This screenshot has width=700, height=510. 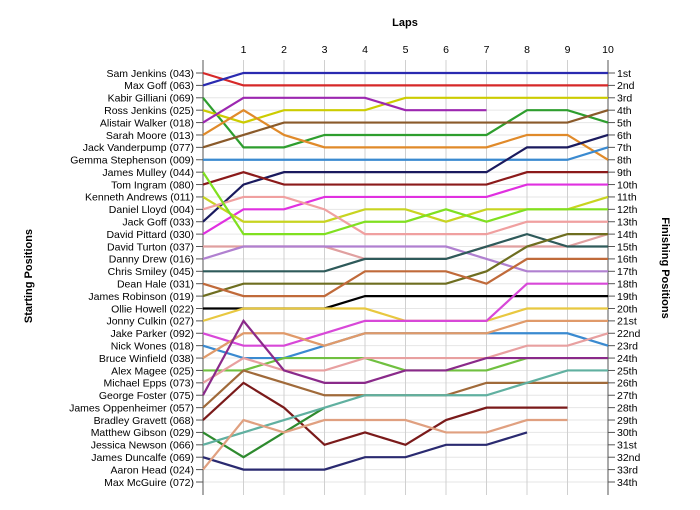 I want to click on lap-tick-label: 3, so click(x=325, y=50).